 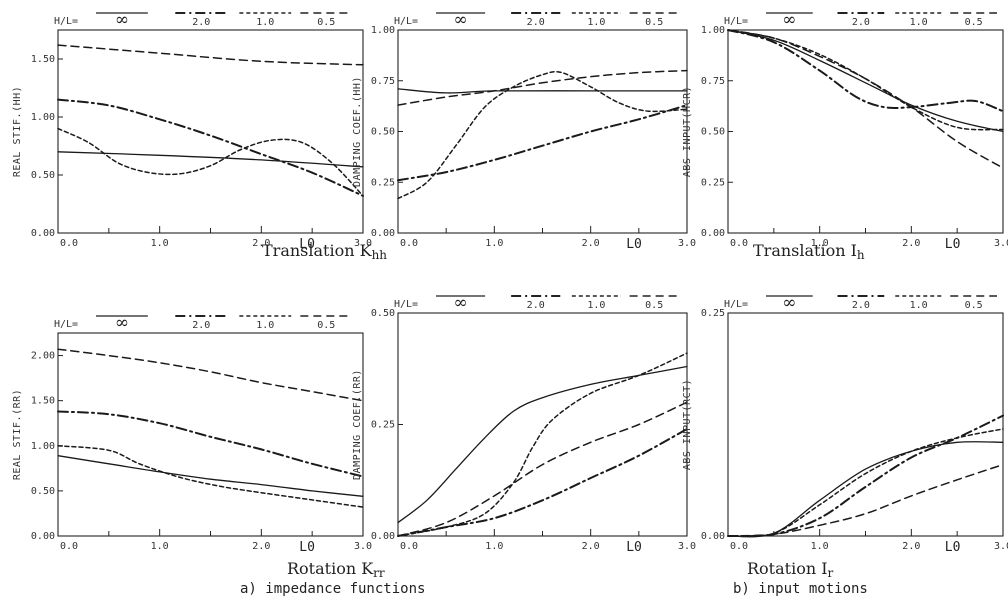 What do you see at coordinates (654, 22) in the screenshot?
I see `p2-legend-label: 0.5` at bounding box center [654, 22].